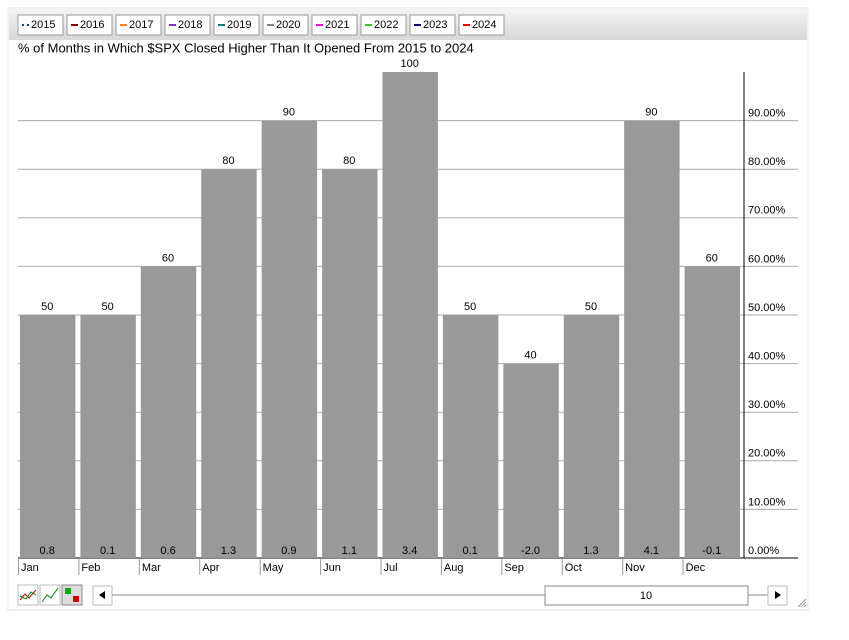  I want to click on y-tick-label: 40.00%, so click(767, 357).